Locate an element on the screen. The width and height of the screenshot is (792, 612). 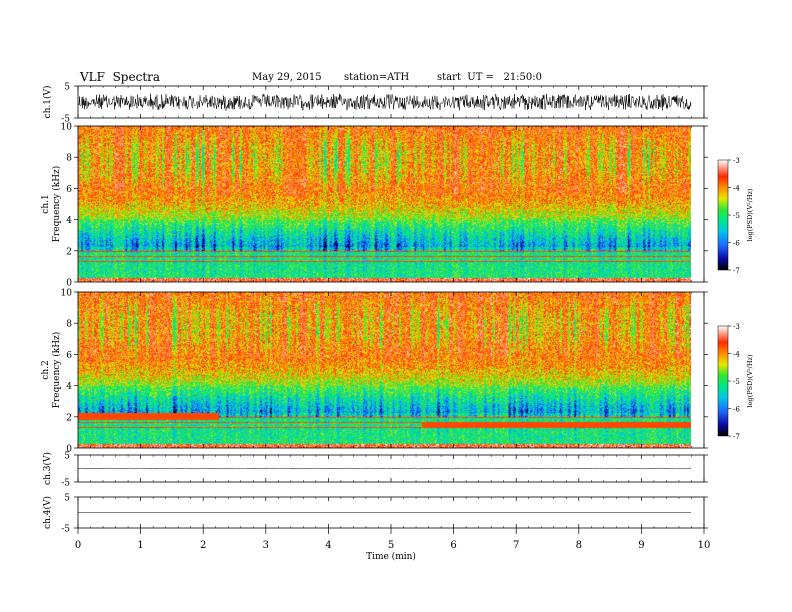
ch2-spec-colorbar is located at coordinates (723, 381).